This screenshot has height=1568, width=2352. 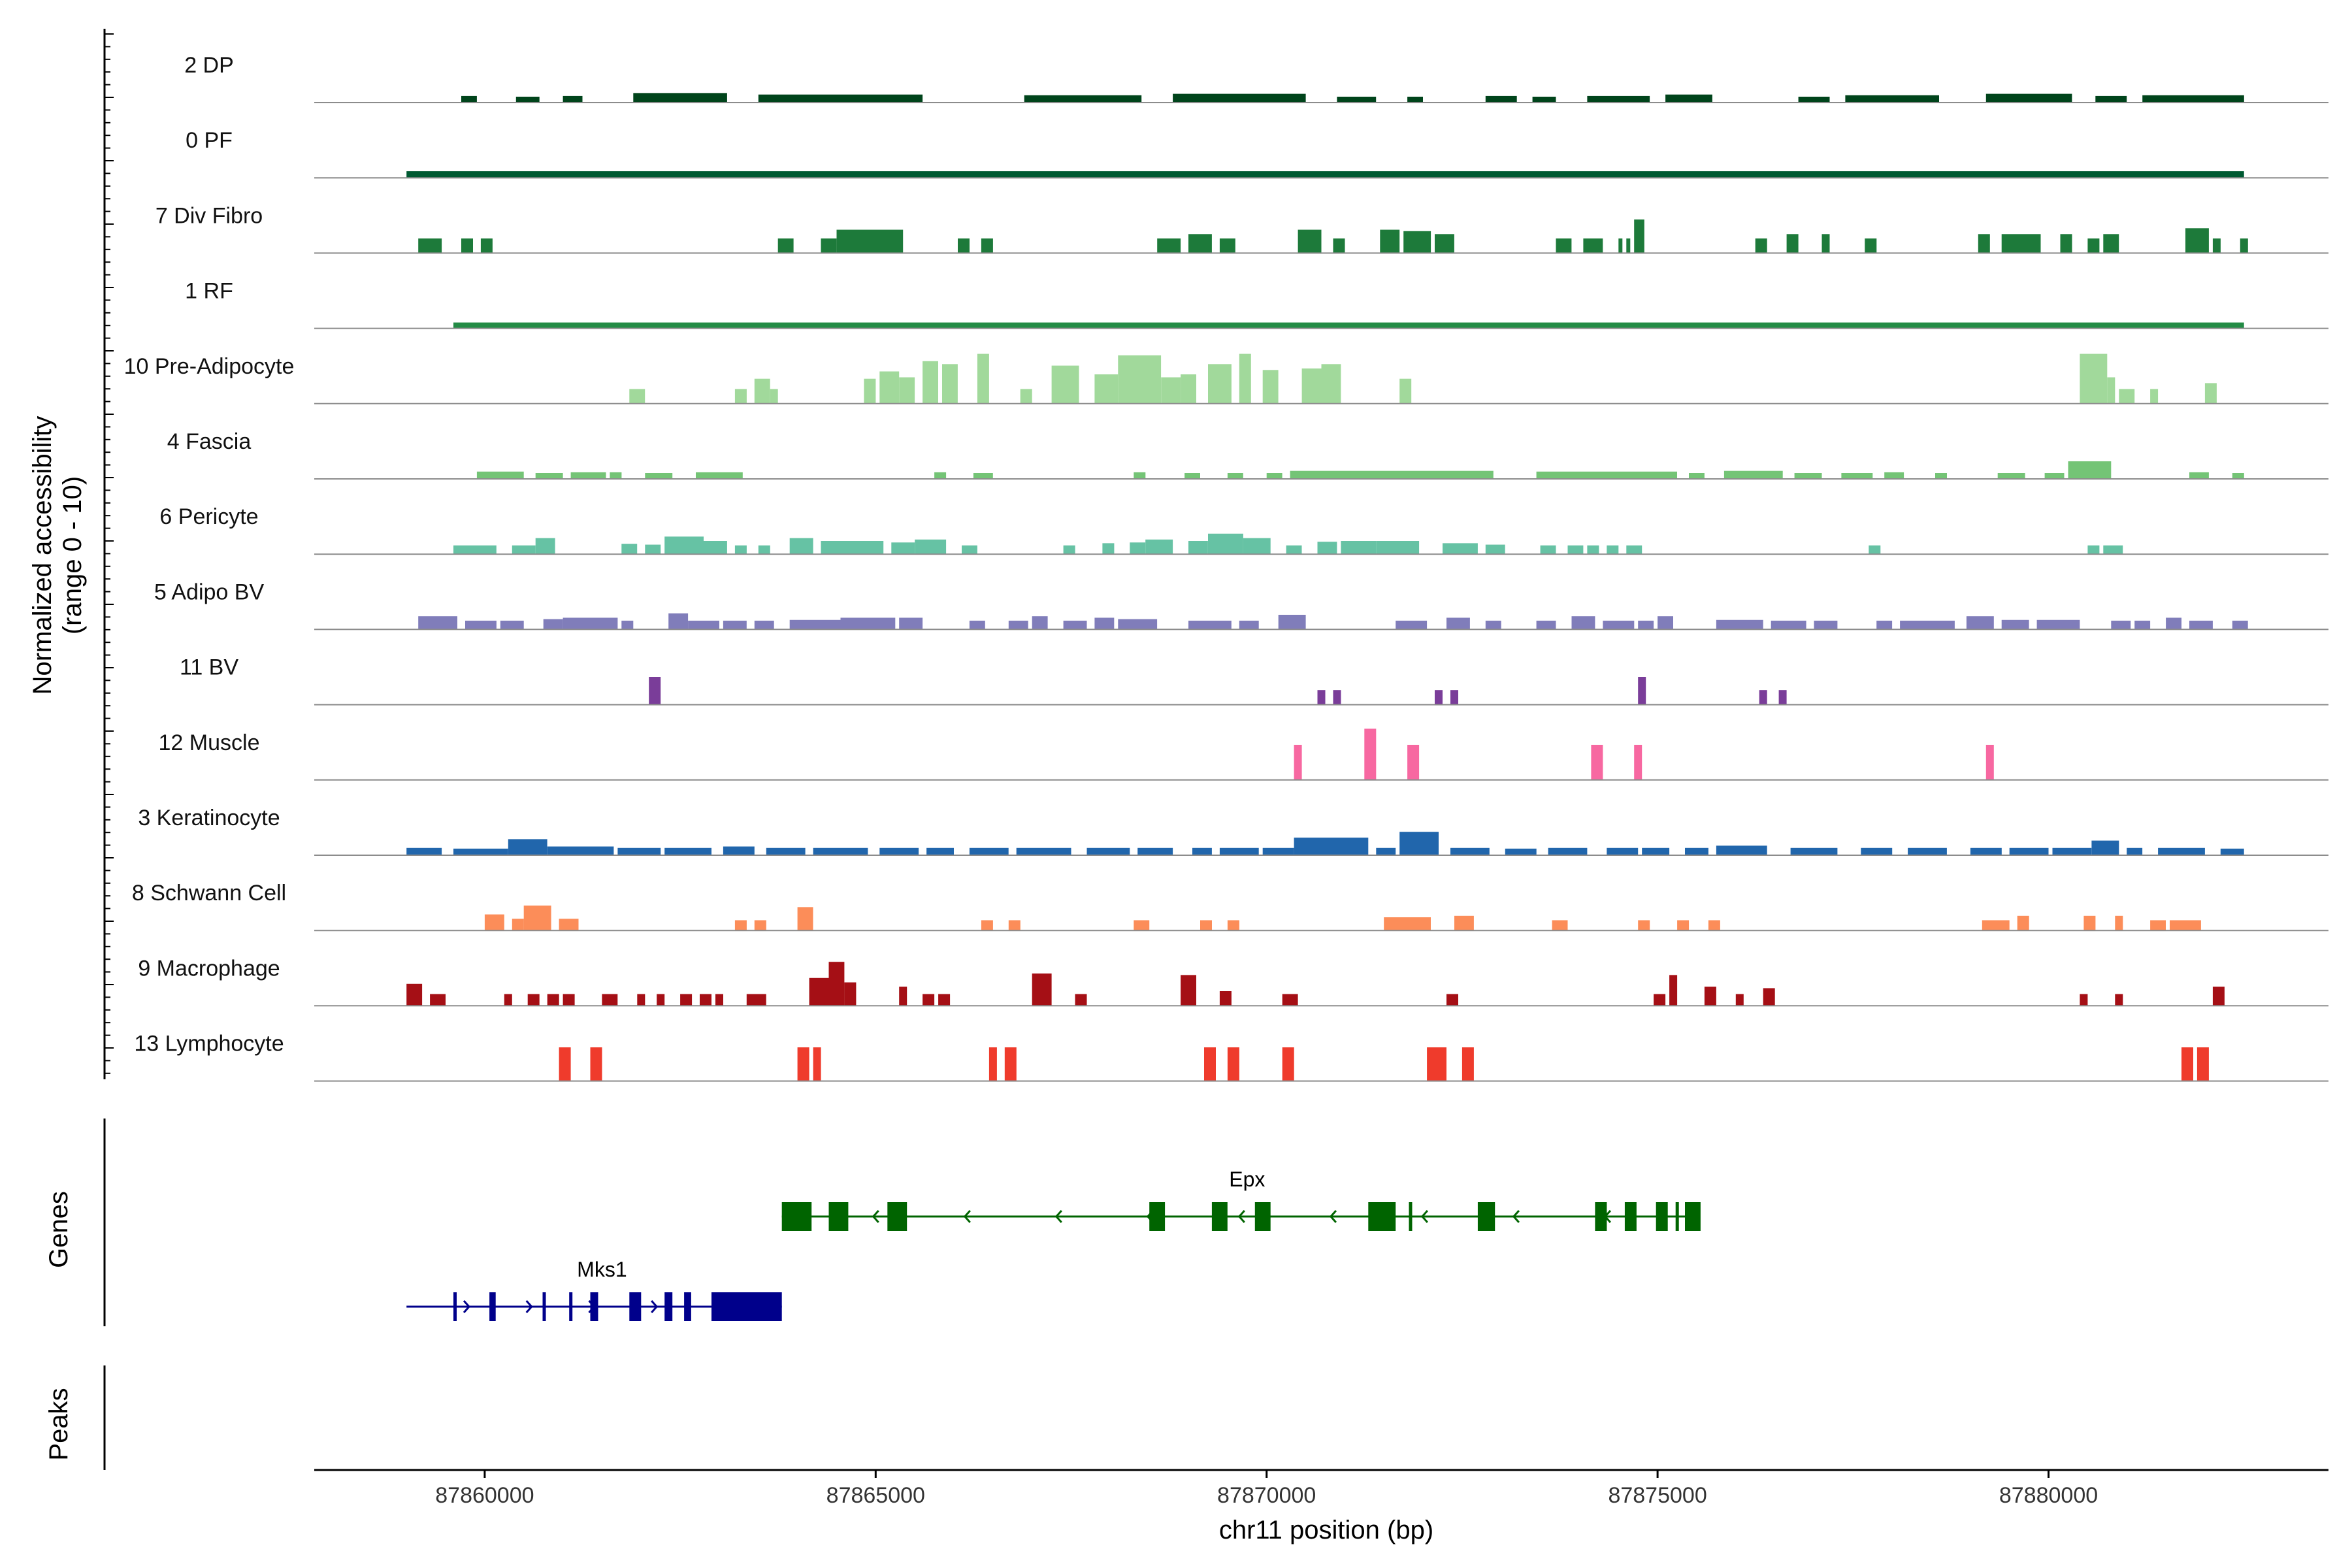 What do you see at coordinates (42, 555) in the screenshot?
I see `y-axis-title: Normalized accessibility` at bounding box center [42, 555].